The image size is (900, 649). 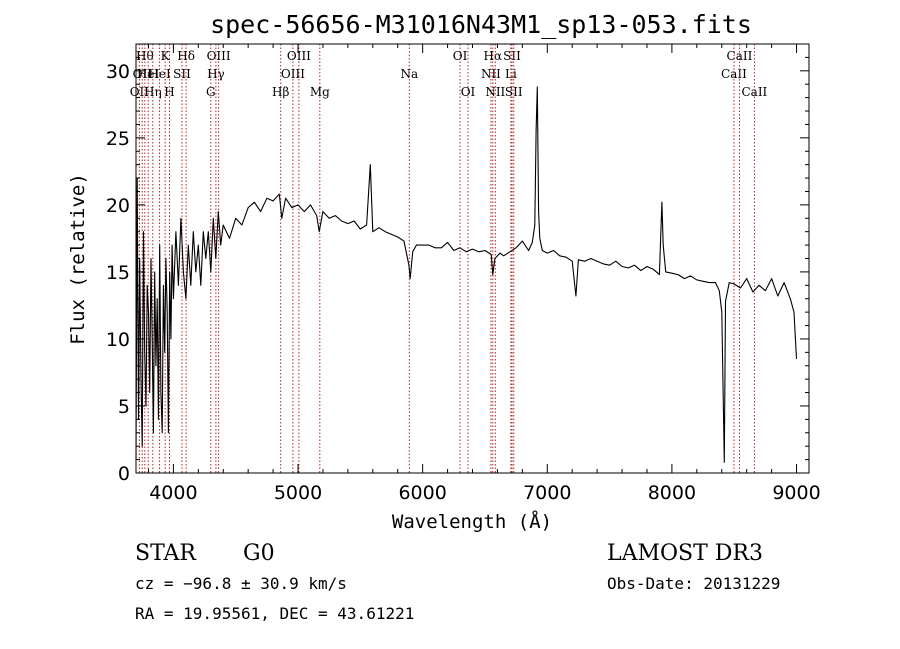 What do you see at coordinates (685, 553) in the screenshot?
I see `survey-name: LAMOST DR3` at bounding box center [685, 553].